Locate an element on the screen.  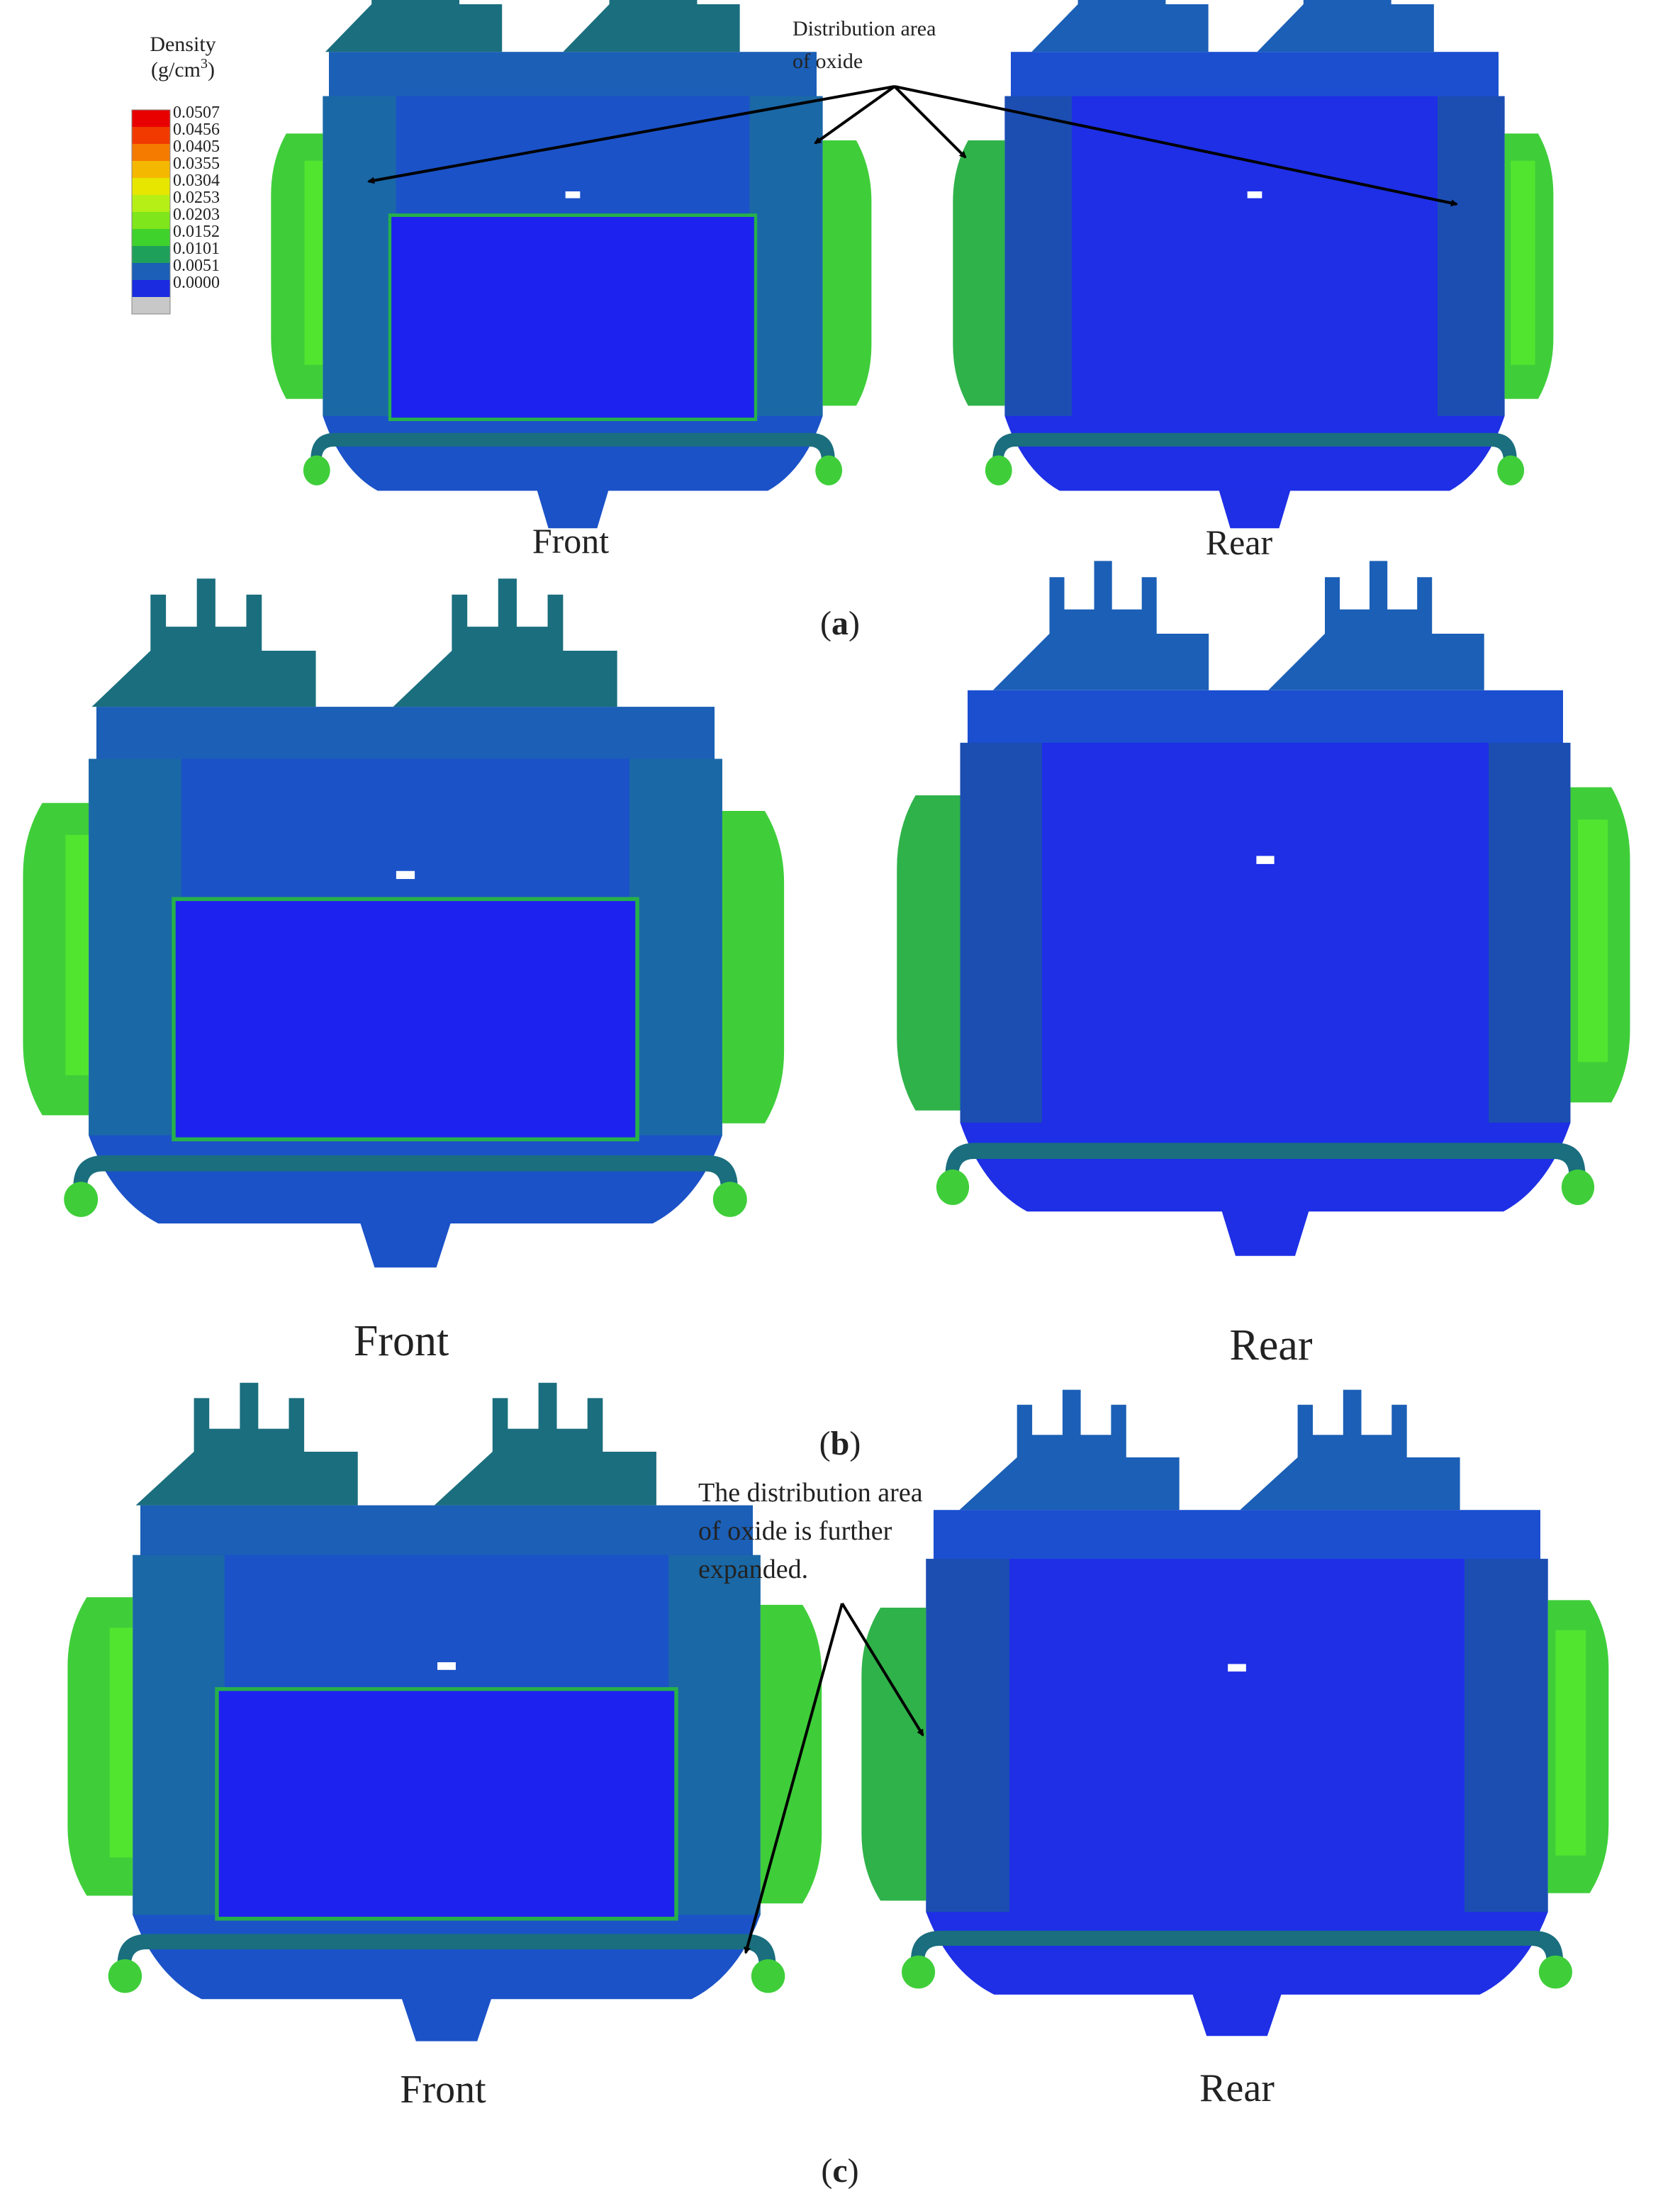
legend-frame is located at coordinates (151, 212).